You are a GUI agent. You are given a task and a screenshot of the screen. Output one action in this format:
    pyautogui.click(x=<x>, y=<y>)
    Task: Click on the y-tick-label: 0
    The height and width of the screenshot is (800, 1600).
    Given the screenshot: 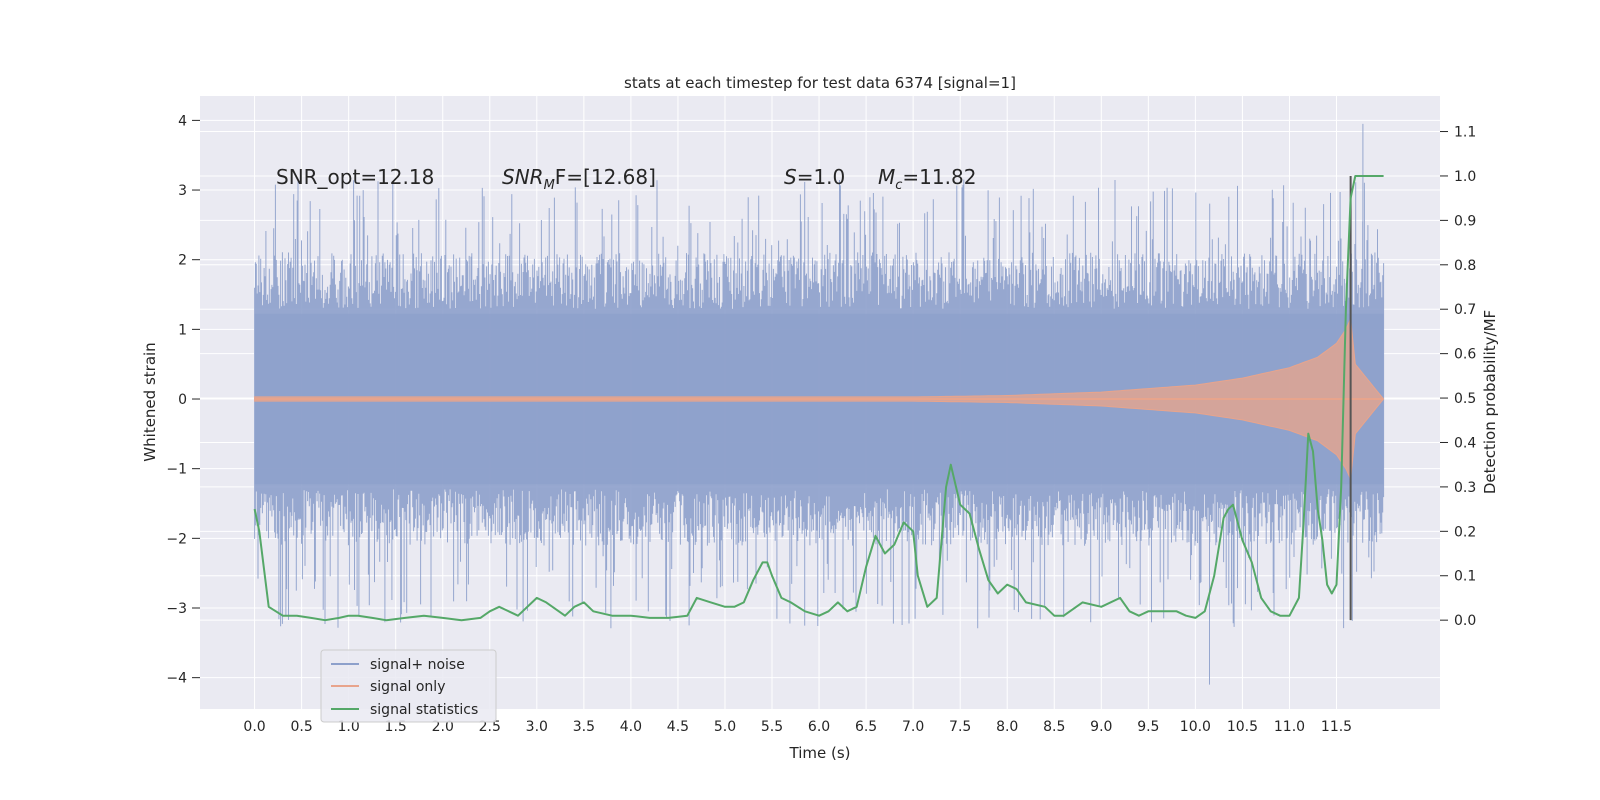 What is the action you would take?
    pyautogui.click(x=182, y=400)
    